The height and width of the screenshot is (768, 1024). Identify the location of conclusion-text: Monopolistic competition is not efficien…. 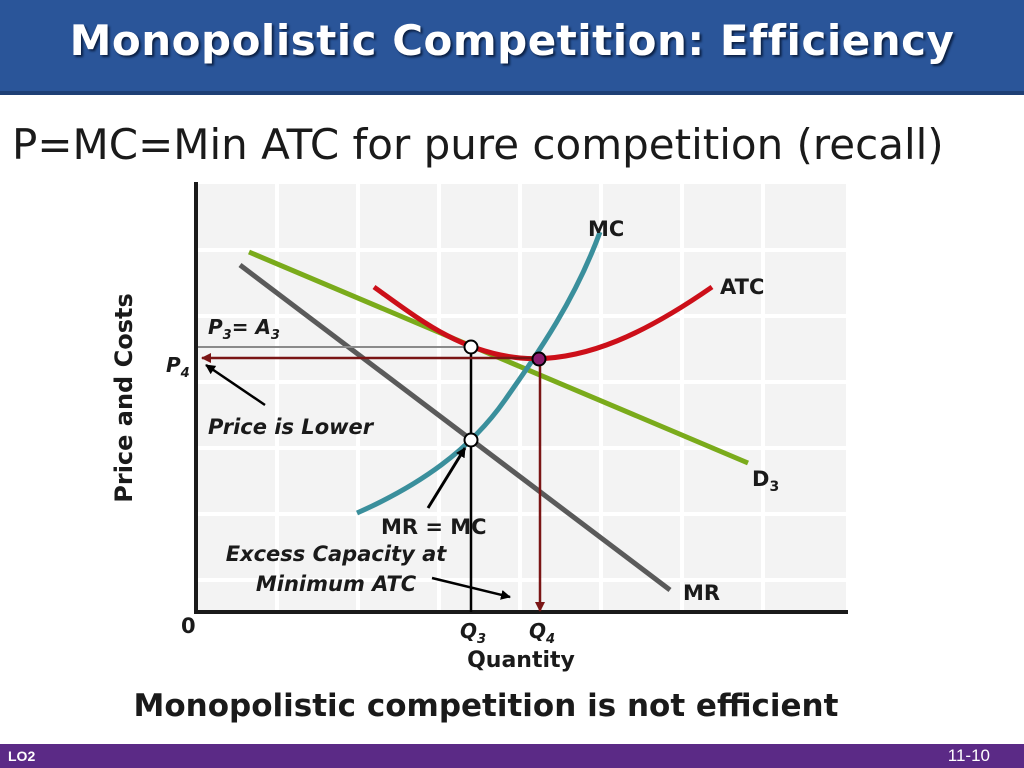
(486, 706).